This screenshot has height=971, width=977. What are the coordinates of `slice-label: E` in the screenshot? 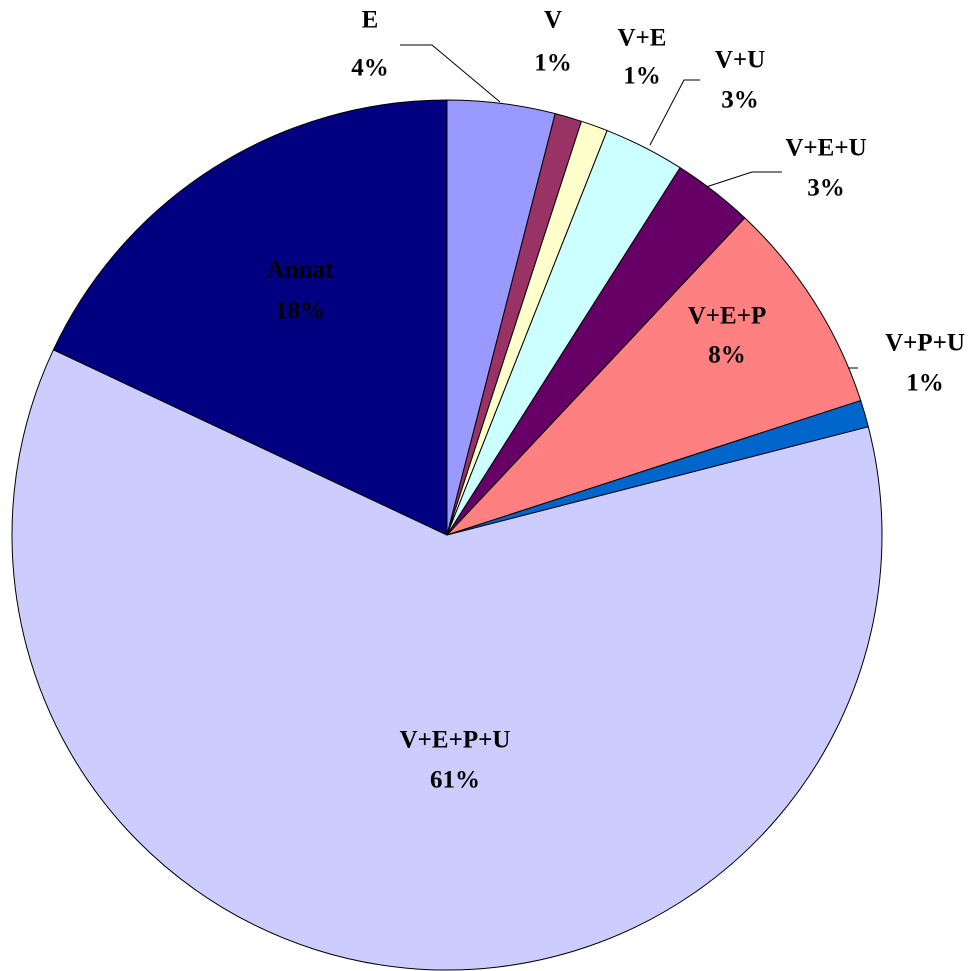 It's located at (370, 20).